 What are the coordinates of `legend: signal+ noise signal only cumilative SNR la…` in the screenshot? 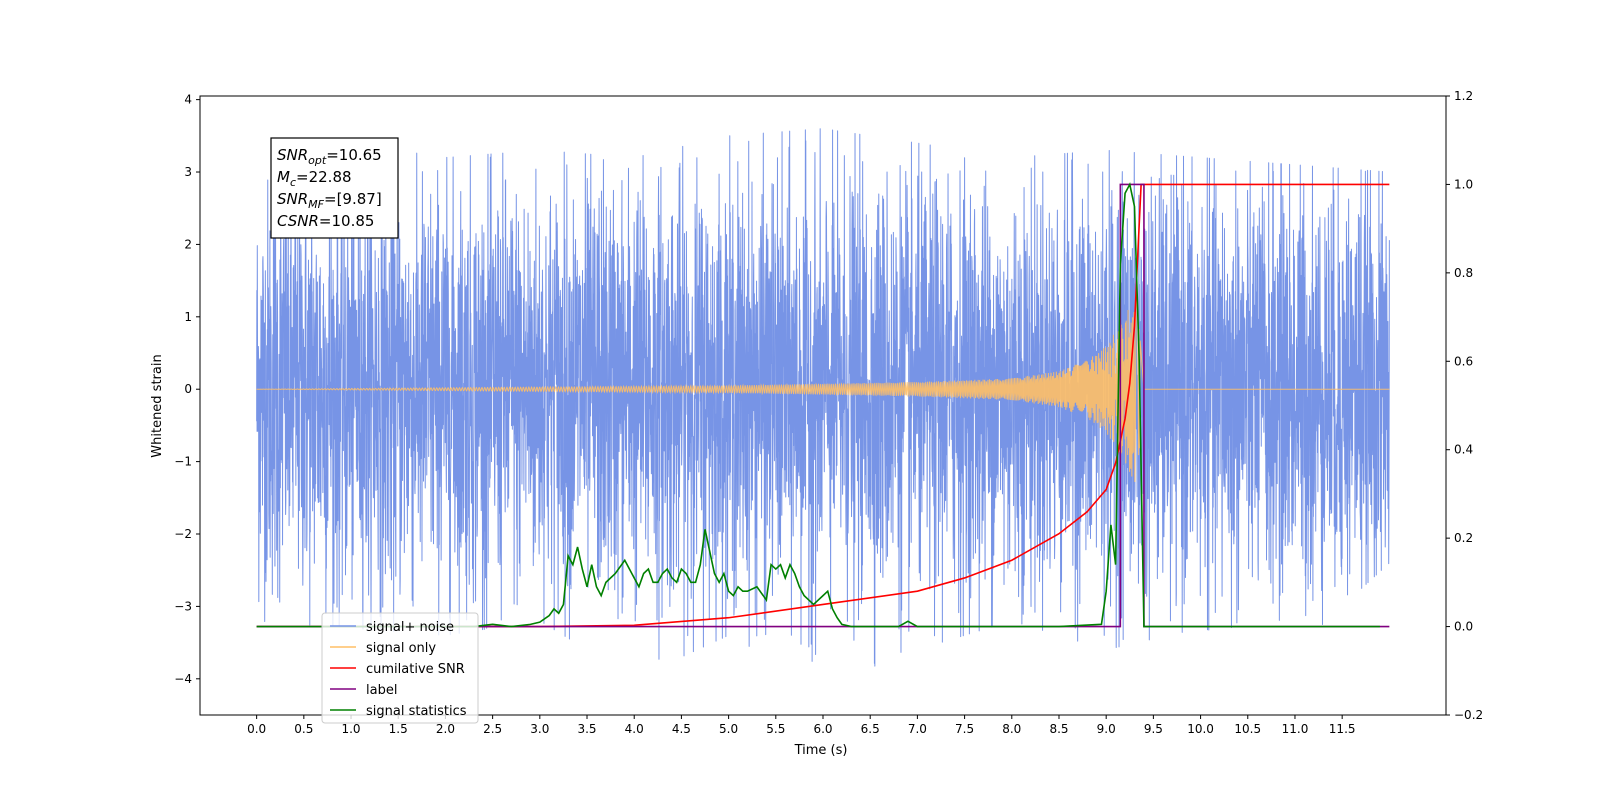 It's located at (400, 668).